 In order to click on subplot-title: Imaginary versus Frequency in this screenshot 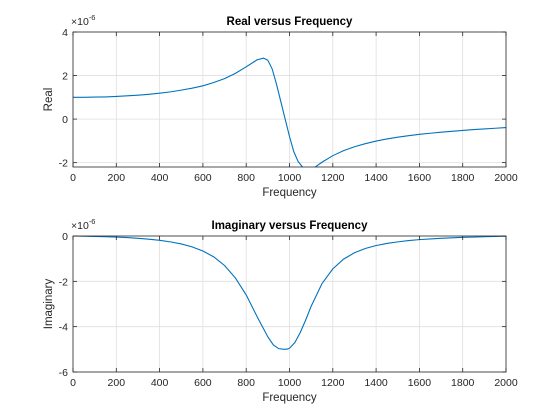, I will do `click(290, 226)`.